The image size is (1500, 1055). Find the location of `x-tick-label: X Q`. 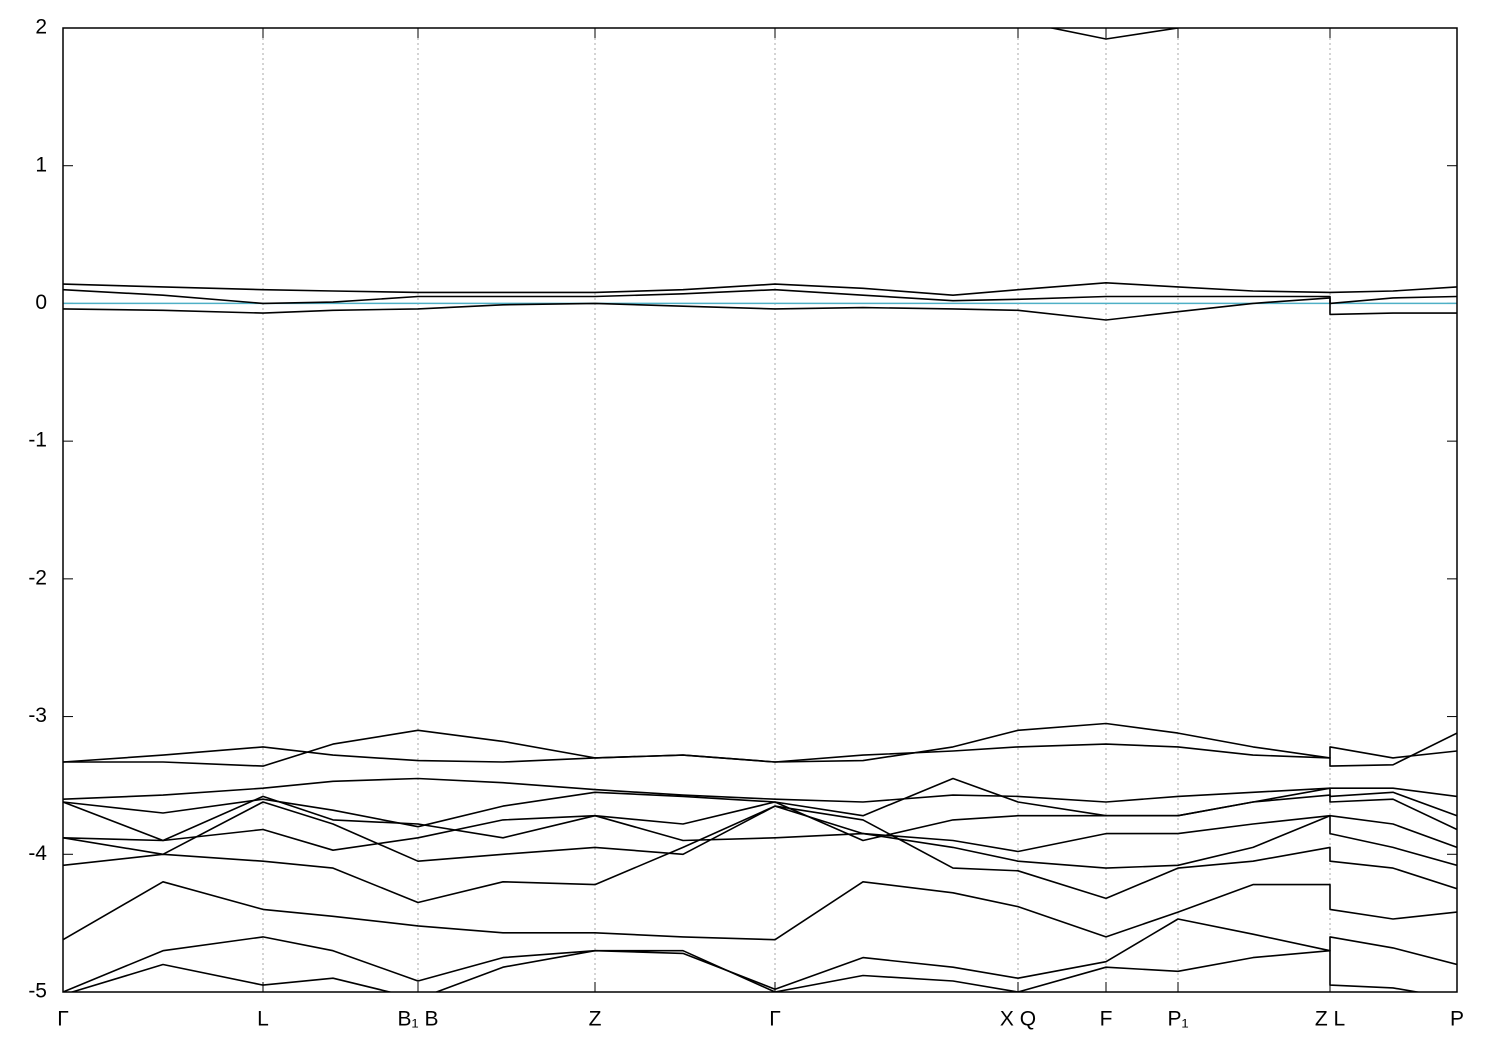

x-tick-label: X Q is located at coordinates (1018, 1019).